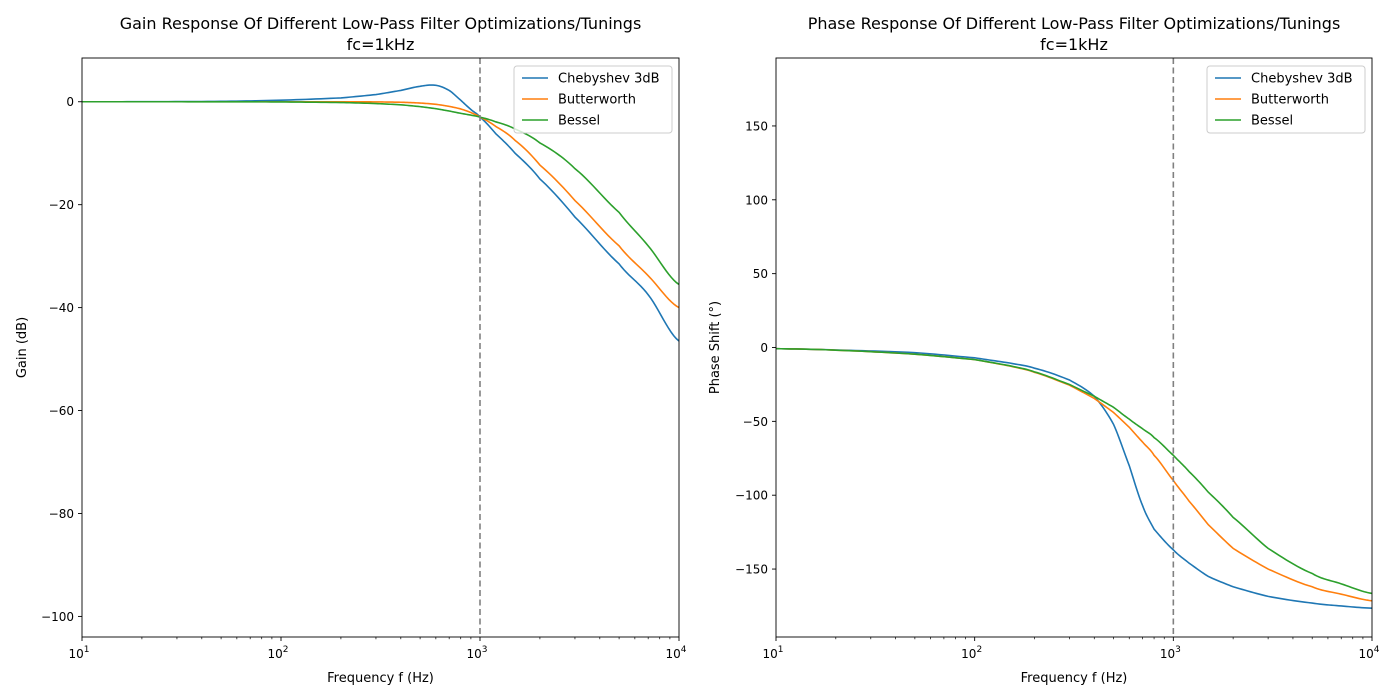 Image resolution: width=1400 pixels, height=700 pixels. What do you see at coordinates (61, 514) in the screenshot?
I see `y-tick-label: −80` at bounding box center [61, 514].